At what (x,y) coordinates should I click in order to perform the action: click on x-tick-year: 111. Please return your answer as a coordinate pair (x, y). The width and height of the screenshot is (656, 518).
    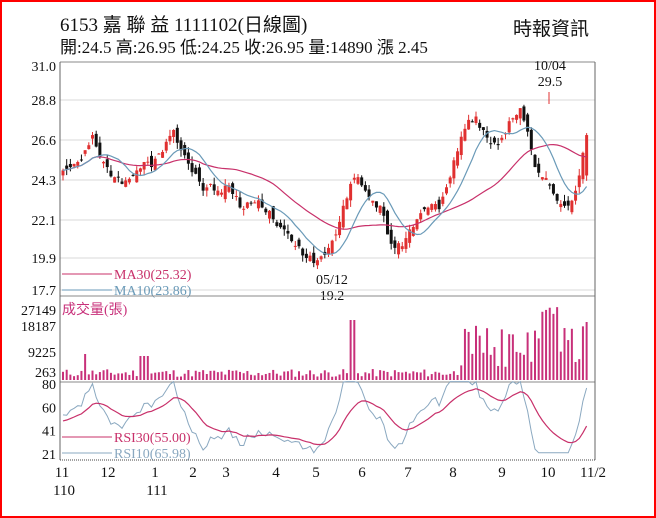
    Looking at the image, I should click on (156, 491).